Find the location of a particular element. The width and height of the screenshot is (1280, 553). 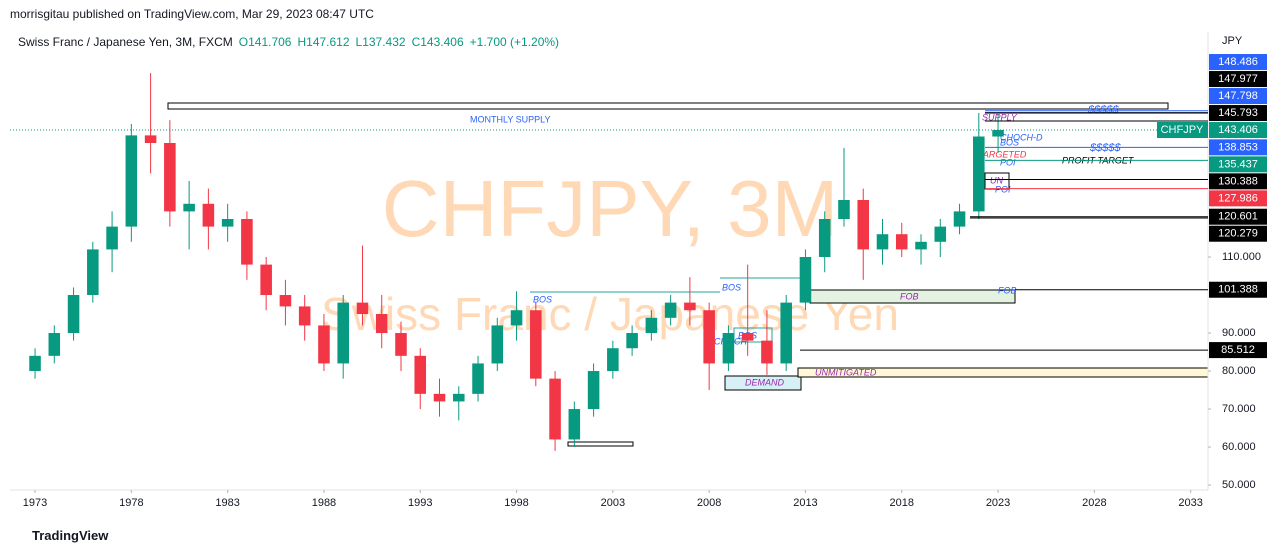

x-tick-label: 2008 is located at coordinates (709, 503).